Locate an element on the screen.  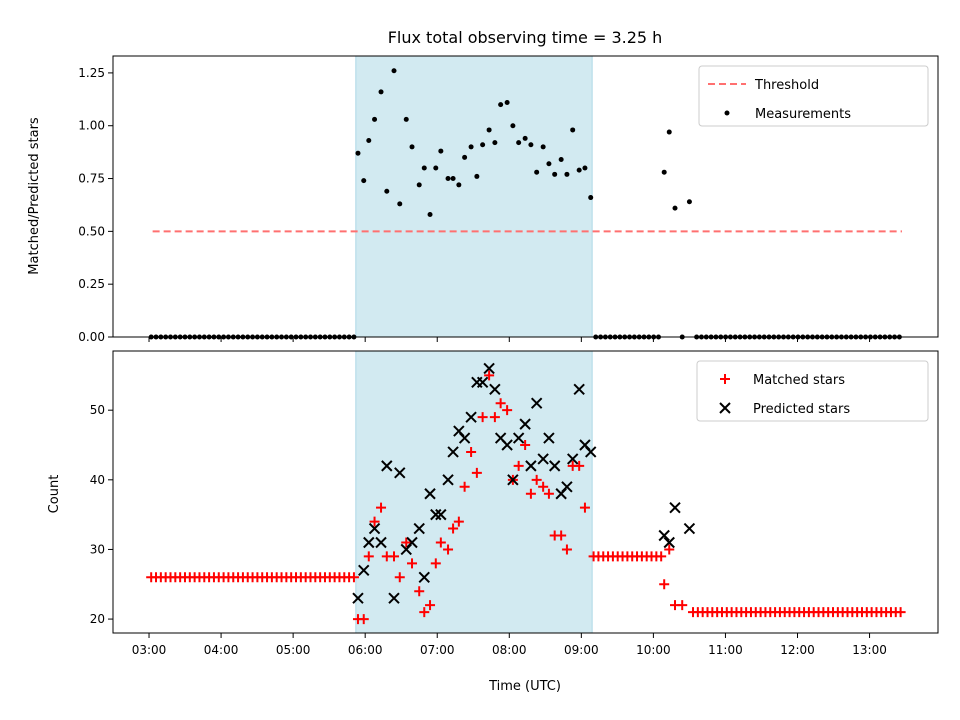
bottom-legend-box is located at coordinates (812, 391).